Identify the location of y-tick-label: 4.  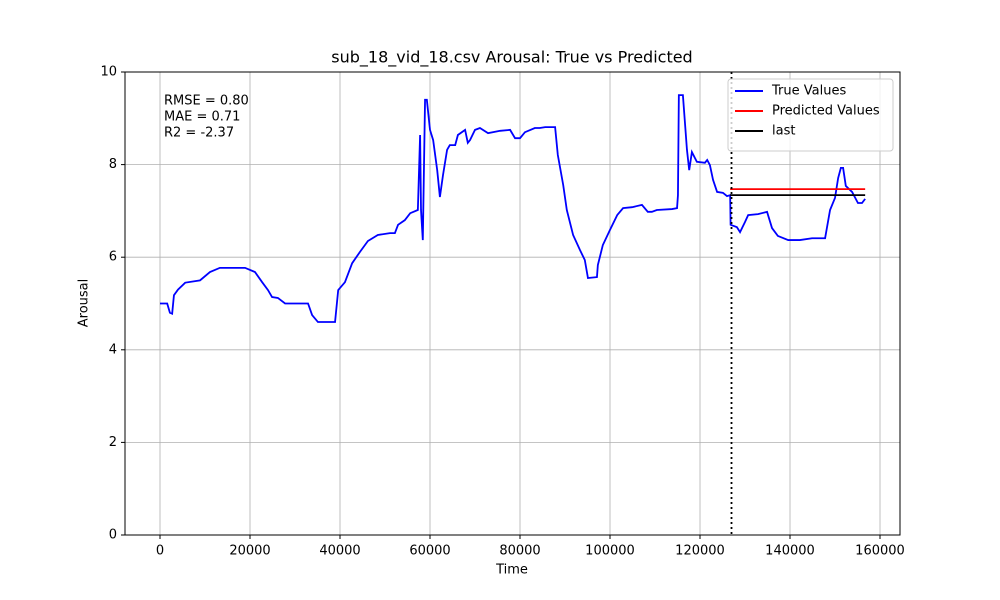
(113, 349).